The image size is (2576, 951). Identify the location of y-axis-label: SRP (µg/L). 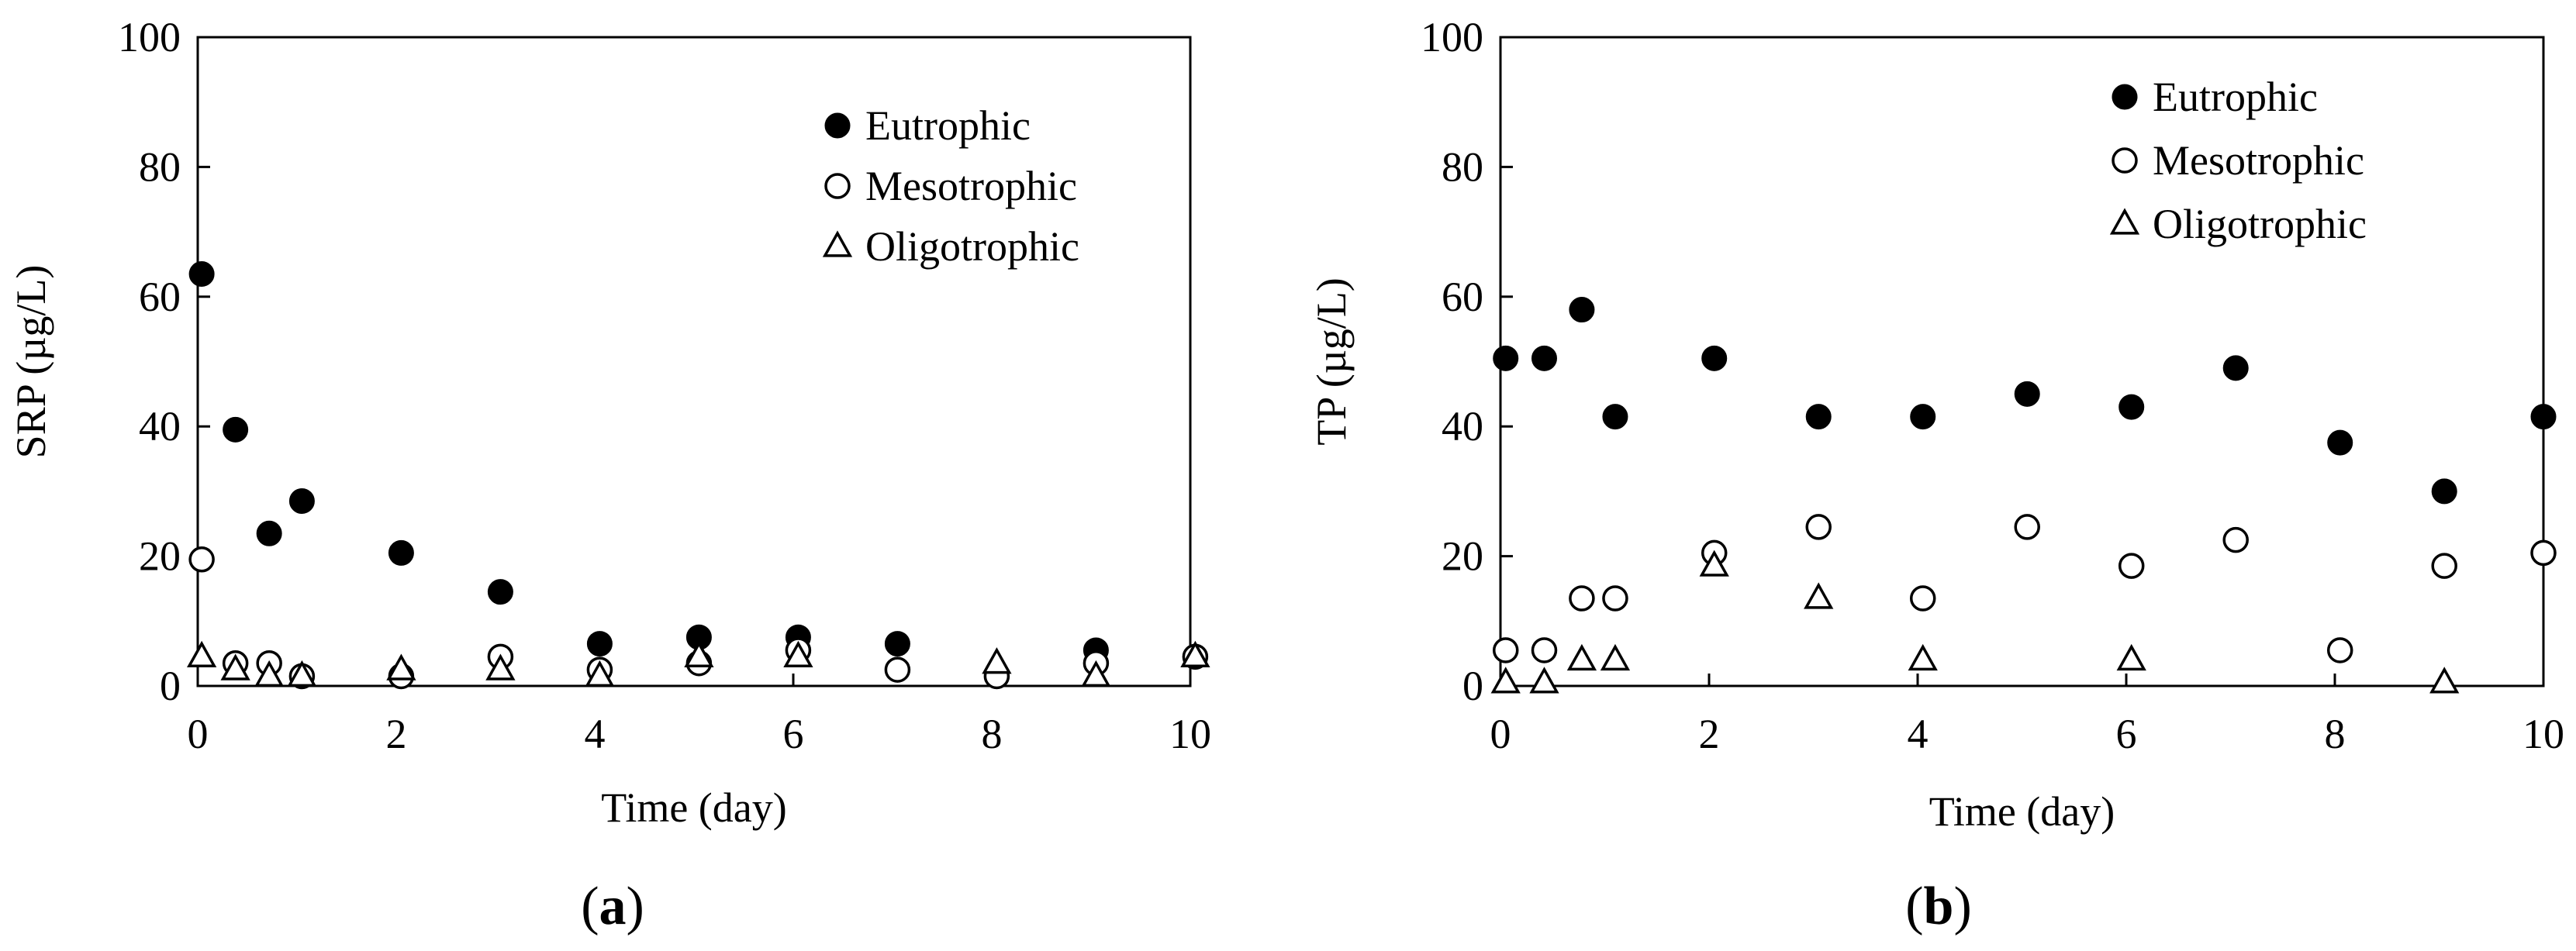
(31, 362).